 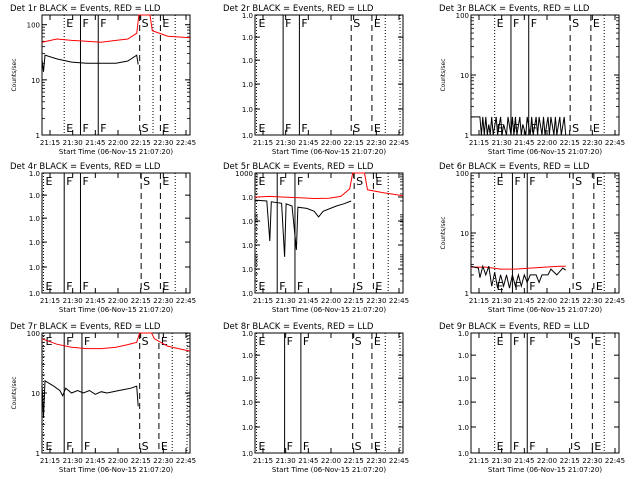 I want to click on panel-title: Det 9r BLACK = Events, RED = LLD, so click(x=514, y=327).